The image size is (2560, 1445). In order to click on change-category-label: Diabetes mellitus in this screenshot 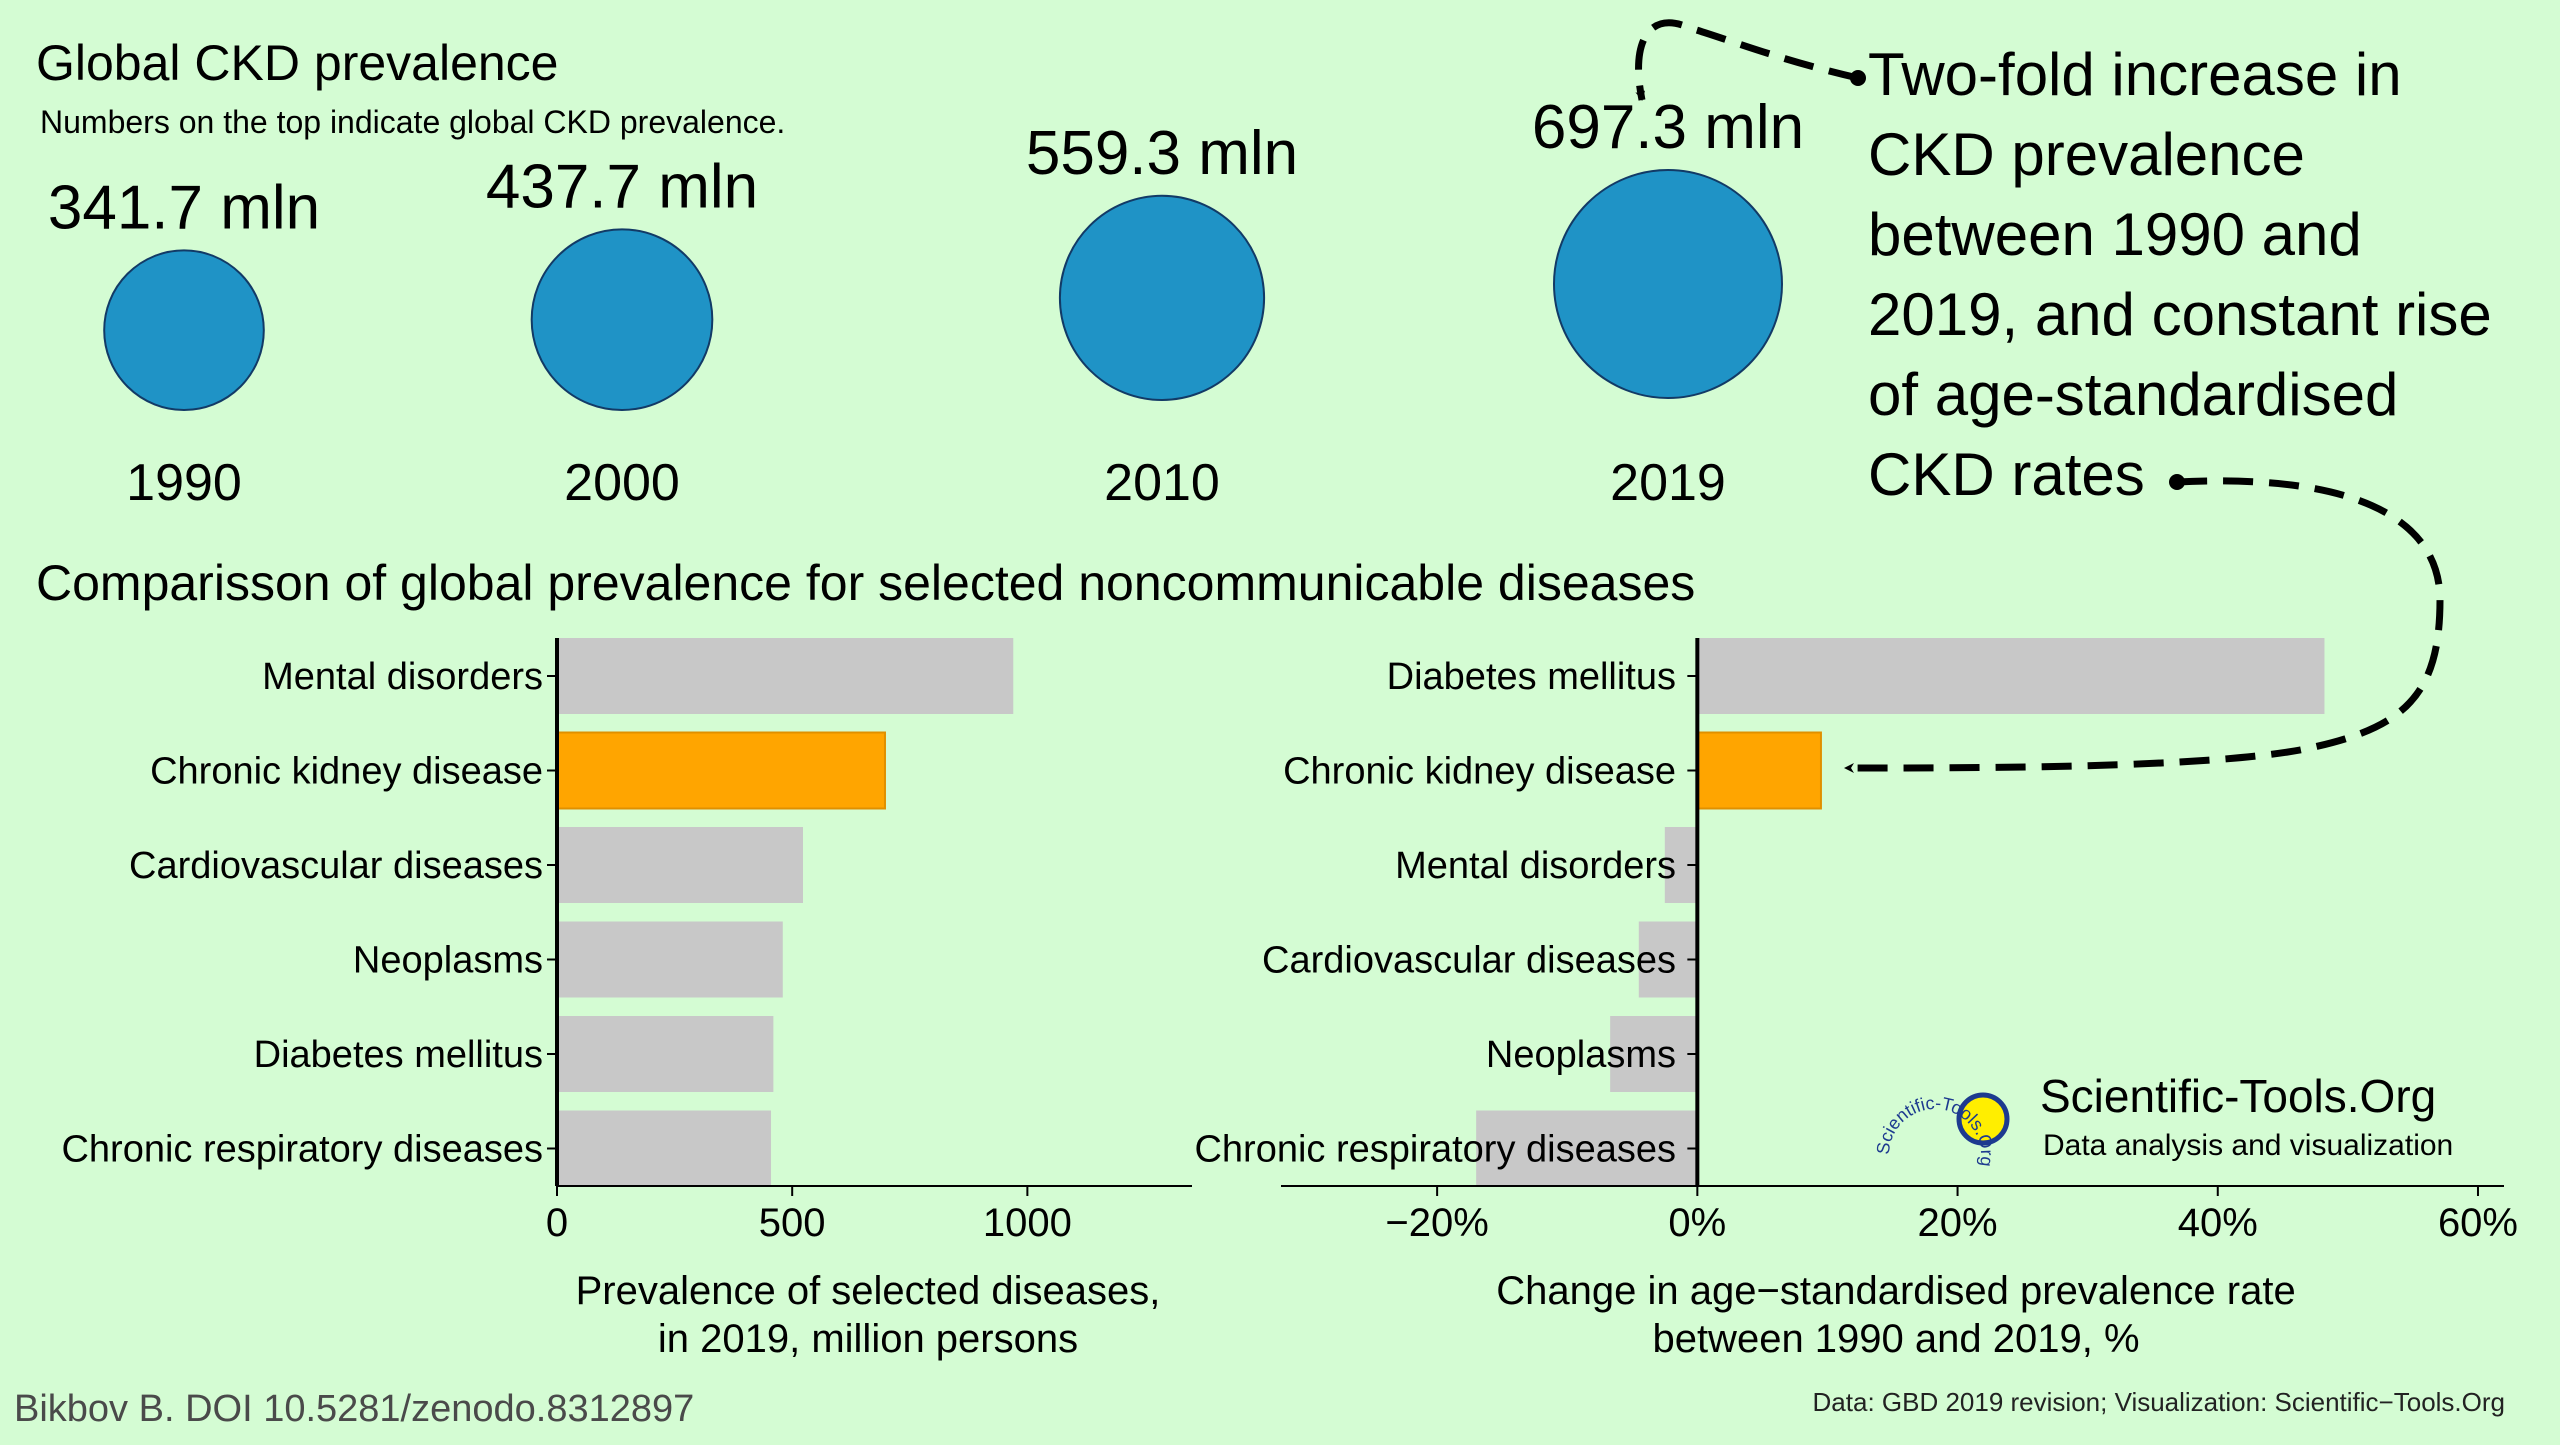, I will do `click(1531, 677)`.